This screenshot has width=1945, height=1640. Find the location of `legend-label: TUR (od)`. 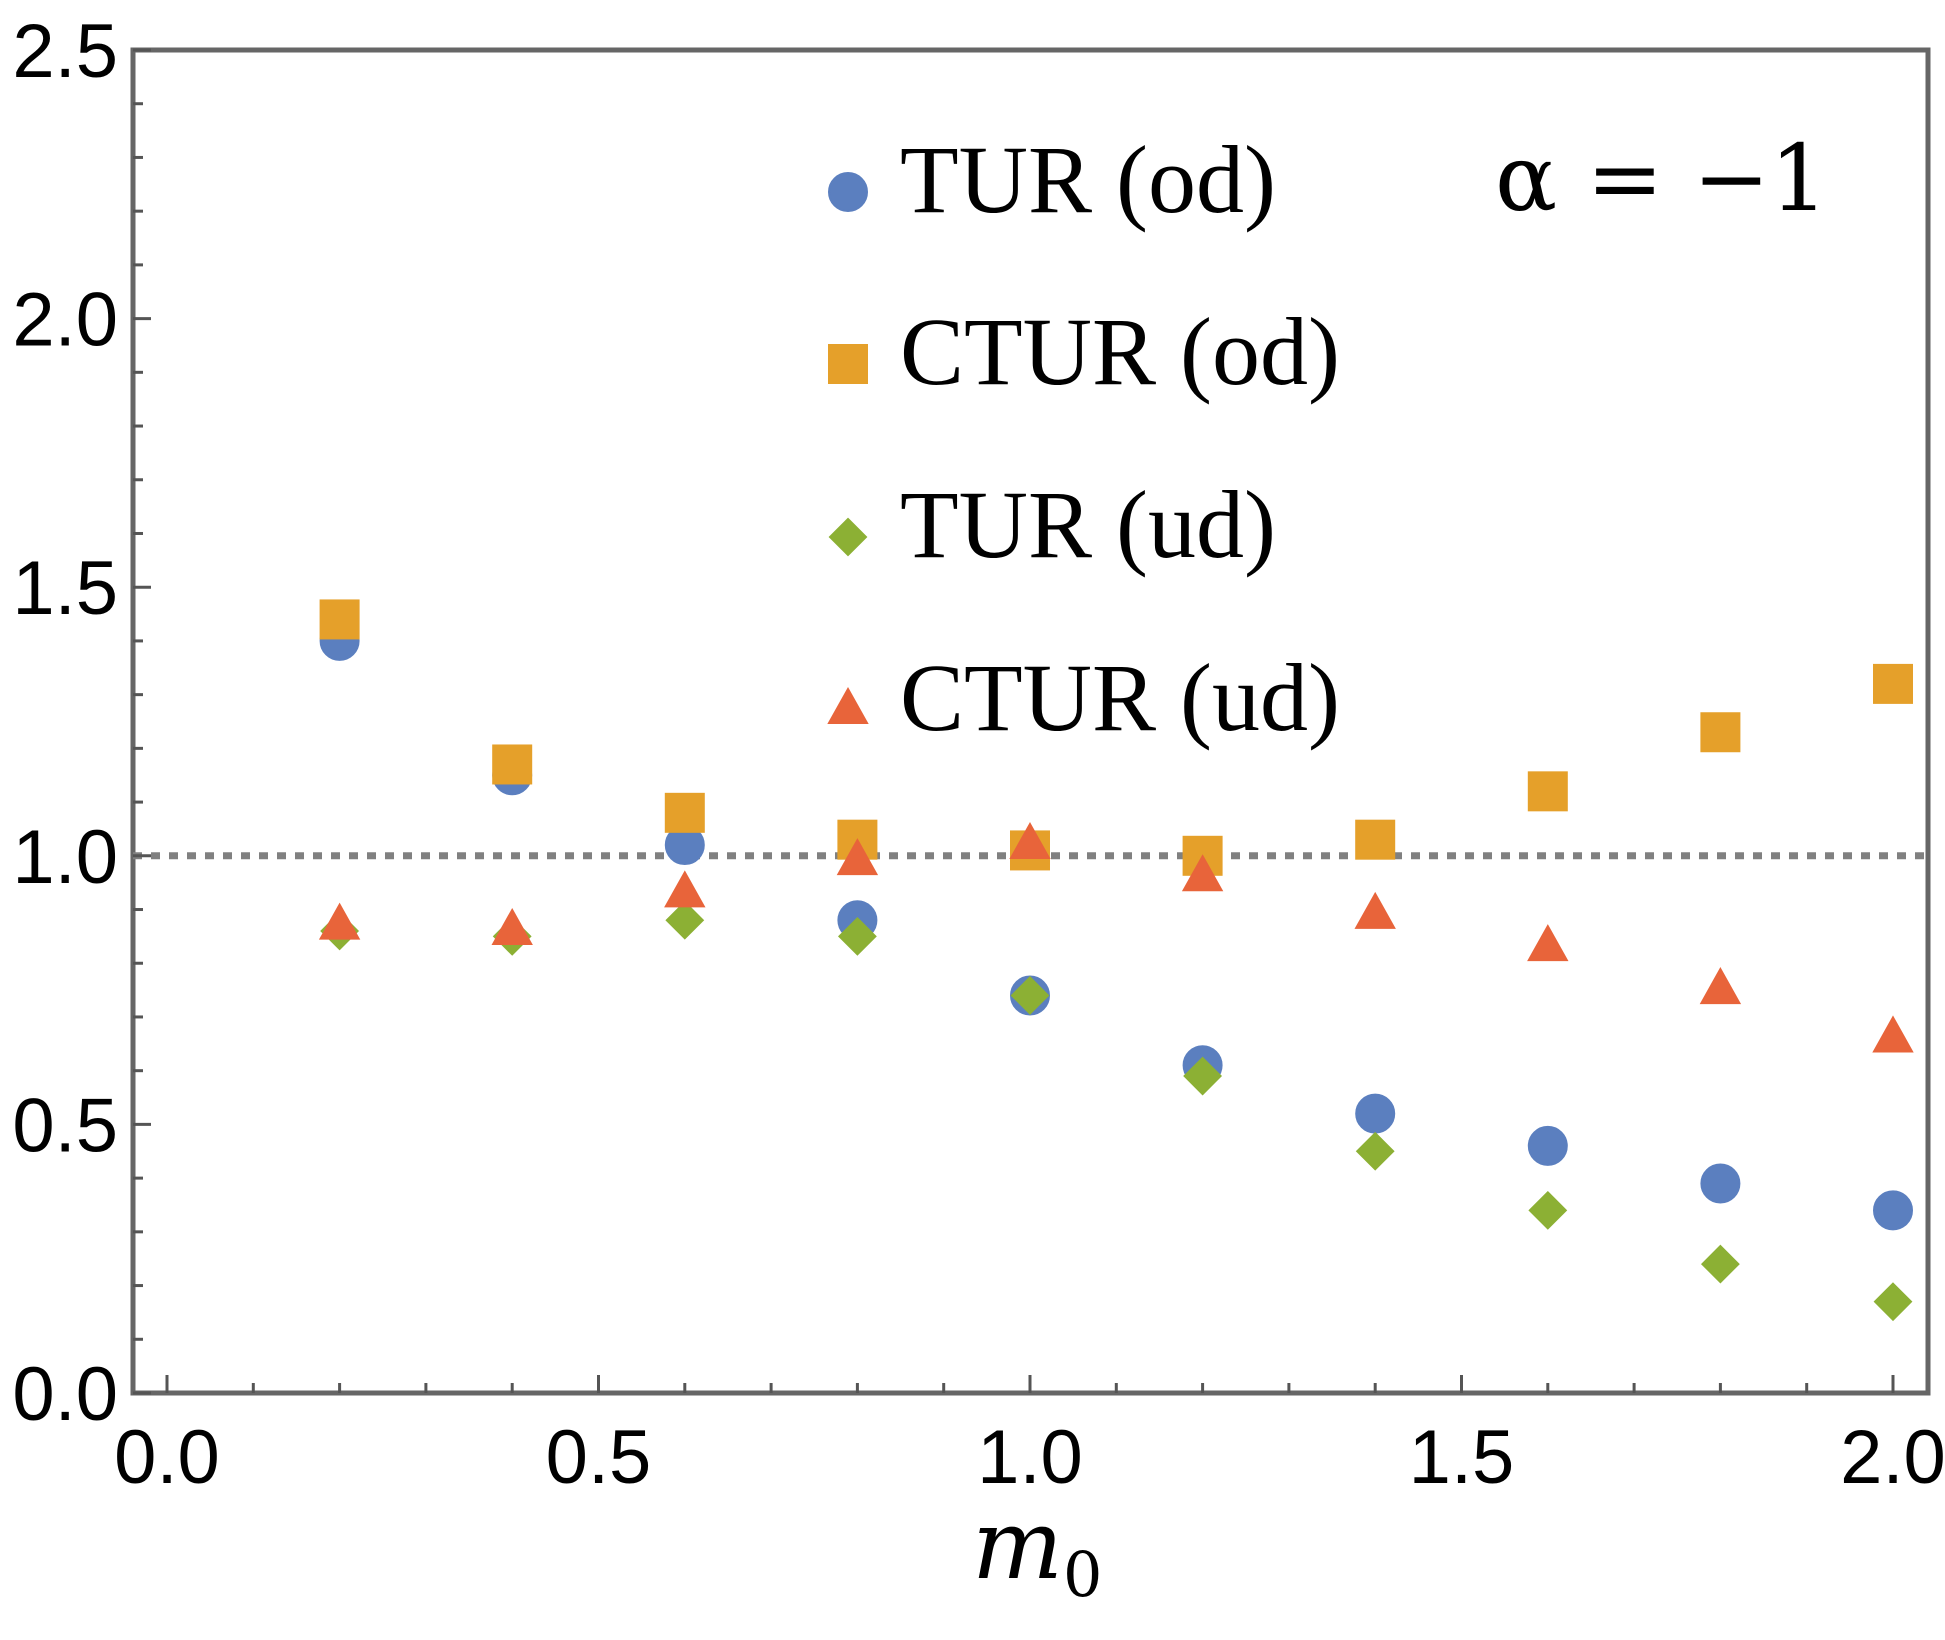

legend-label: TUR (od) is located at coordinates (1088, 179).